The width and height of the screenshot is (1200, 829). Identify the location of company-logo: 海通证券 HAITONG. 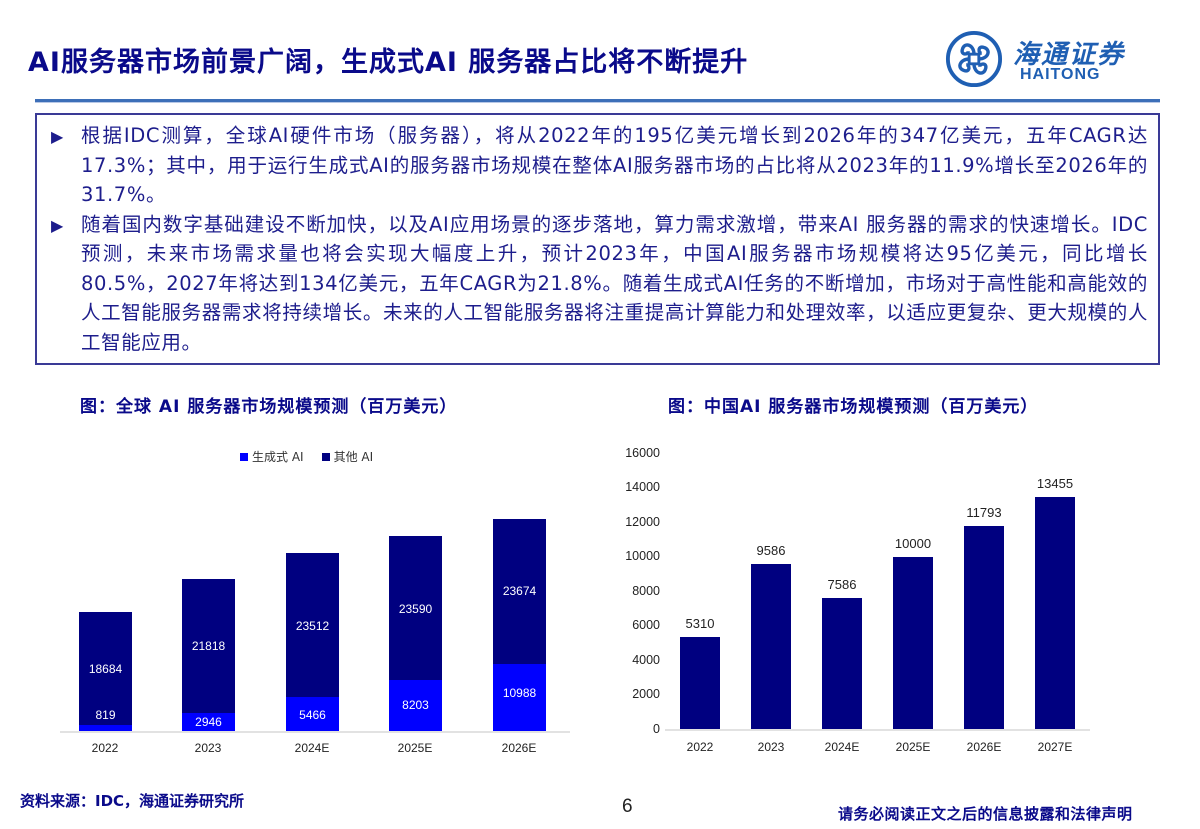
(1055, 60).